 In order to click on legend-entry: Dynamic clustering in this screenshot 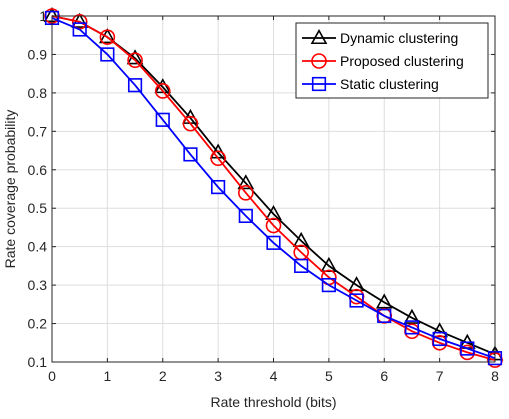, I will do `click(380, 37)`.